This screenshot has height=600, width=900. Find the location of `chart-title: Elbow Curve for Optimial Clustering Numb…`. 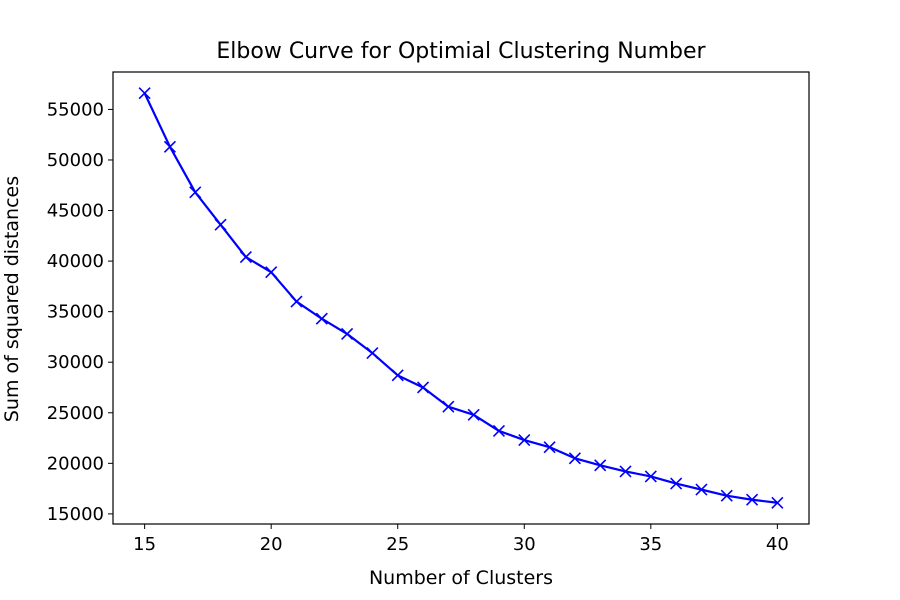

chart-title: Elbow Curve for Optimial Clustering Numb… is located at coordinates (461, 51).